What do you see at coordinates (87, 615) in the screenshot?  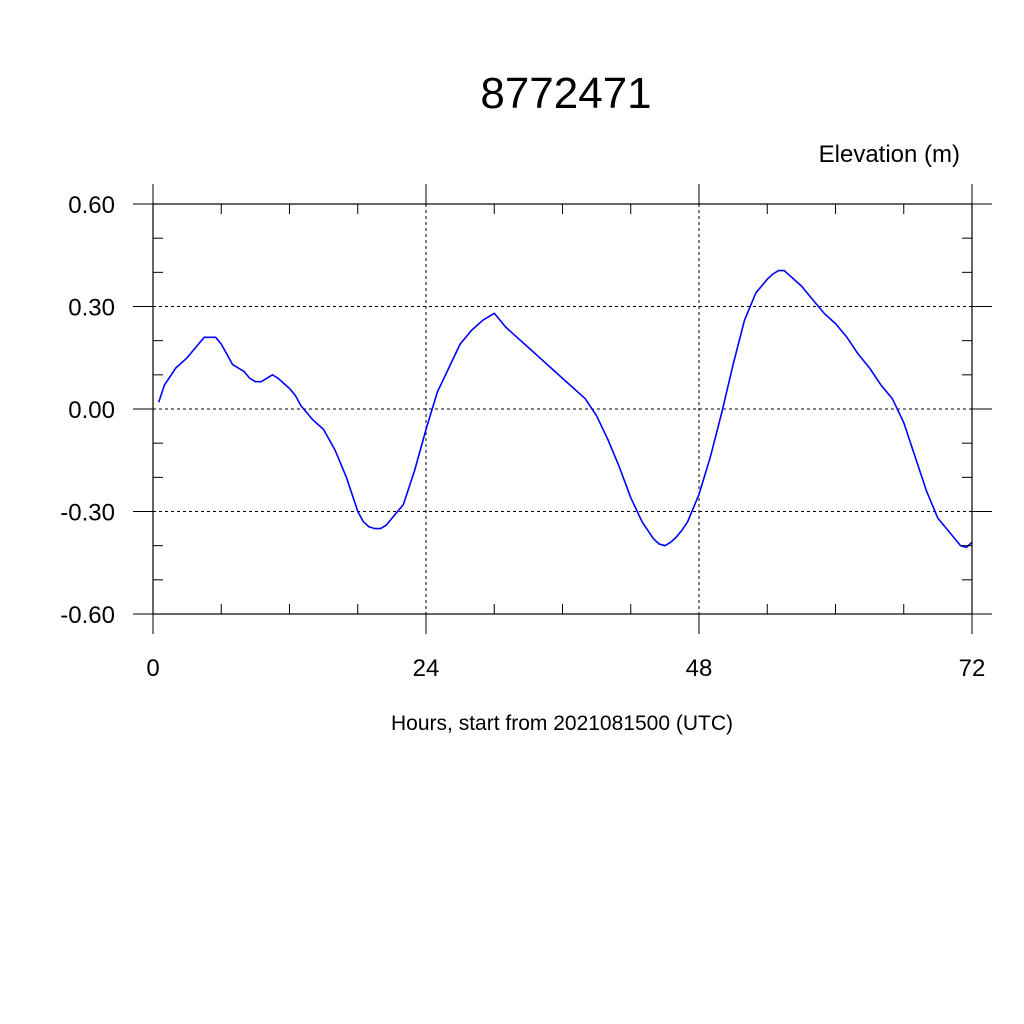 I see `y-tick-label: -0.60` at bounding box center [87, 615].